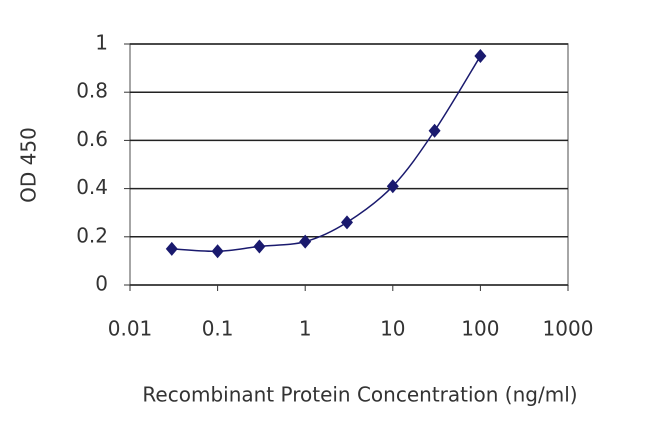  I want to click on y-tick-label: 0.4, so click(92, 187).